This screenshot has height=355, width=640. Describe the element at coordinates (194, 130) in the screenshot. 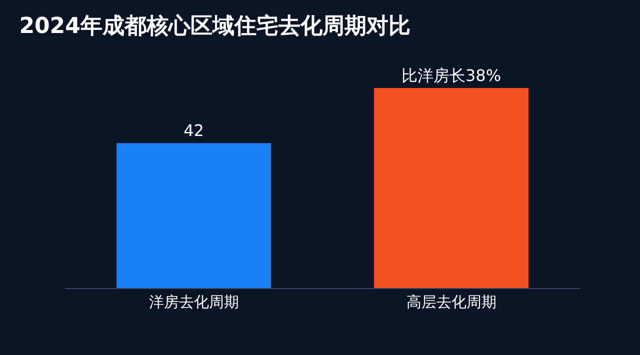

I see `data-label: 42` at that location.